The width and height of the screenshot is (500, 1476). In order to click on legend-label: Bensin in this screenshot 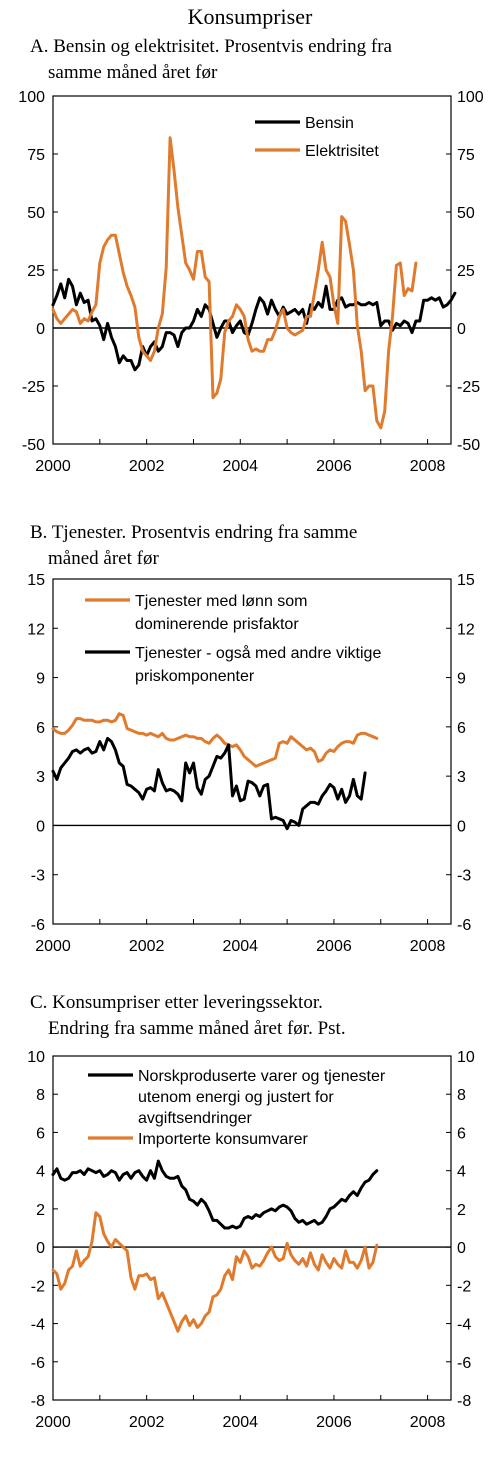, I will do `click(329, 123)`.